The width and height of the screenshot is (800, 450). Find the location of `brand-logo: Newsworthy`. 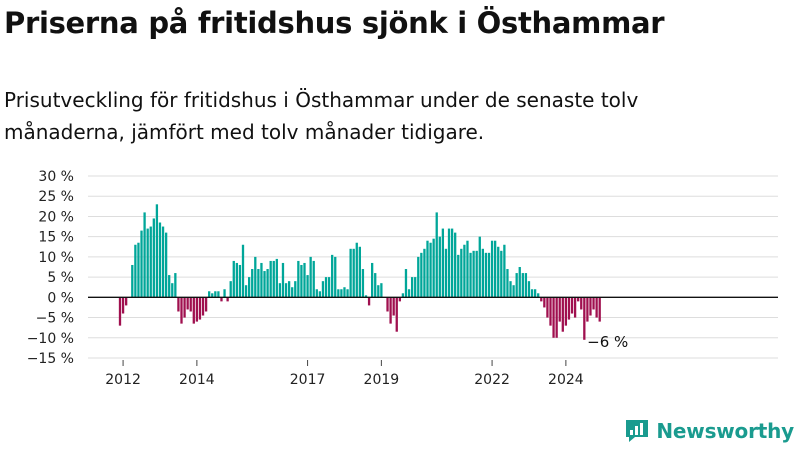

brand-logo: Newsworthy is located at coordinates (709, 431).